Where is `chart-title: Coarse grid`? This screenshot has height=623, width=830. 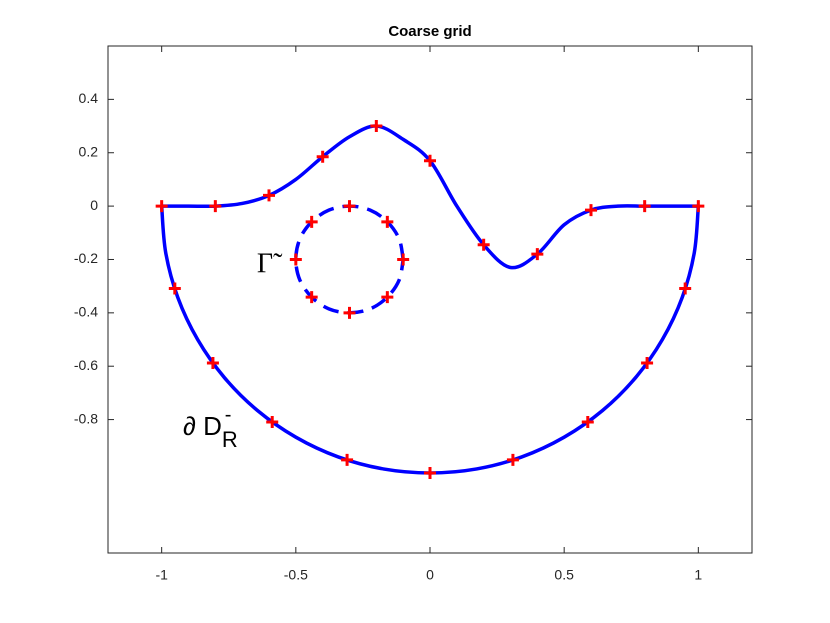 chart-title: Coarse grid is located at coordinates (429, 31).